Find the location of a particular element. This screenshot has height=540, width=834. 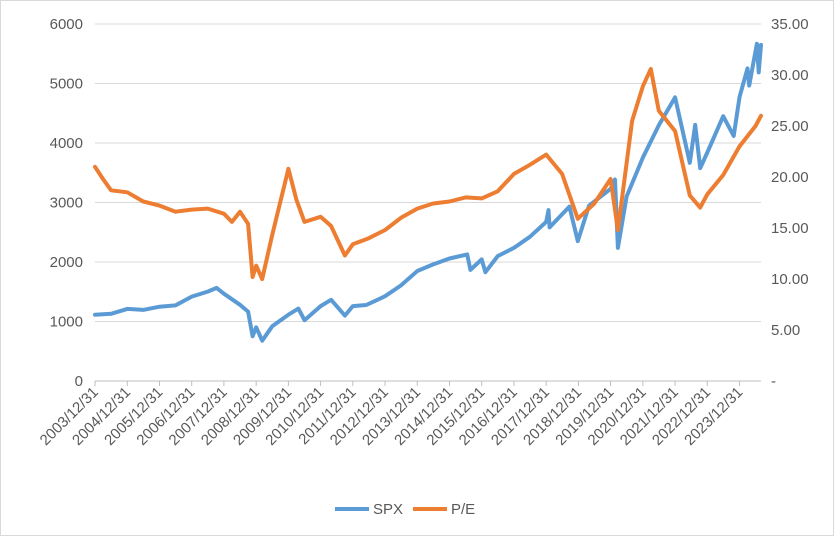

legend-label: P/E is located at coordinates (463, 509).